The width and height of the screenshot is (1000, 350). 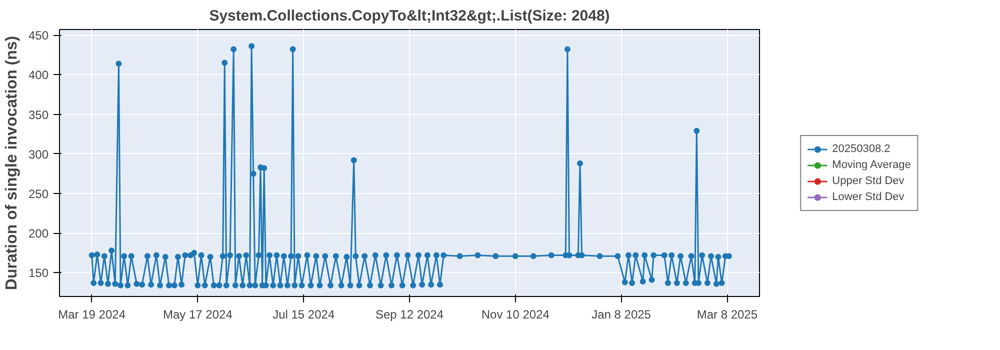 I want to click on y-tick-label: 450, so click(x=38, y=35).